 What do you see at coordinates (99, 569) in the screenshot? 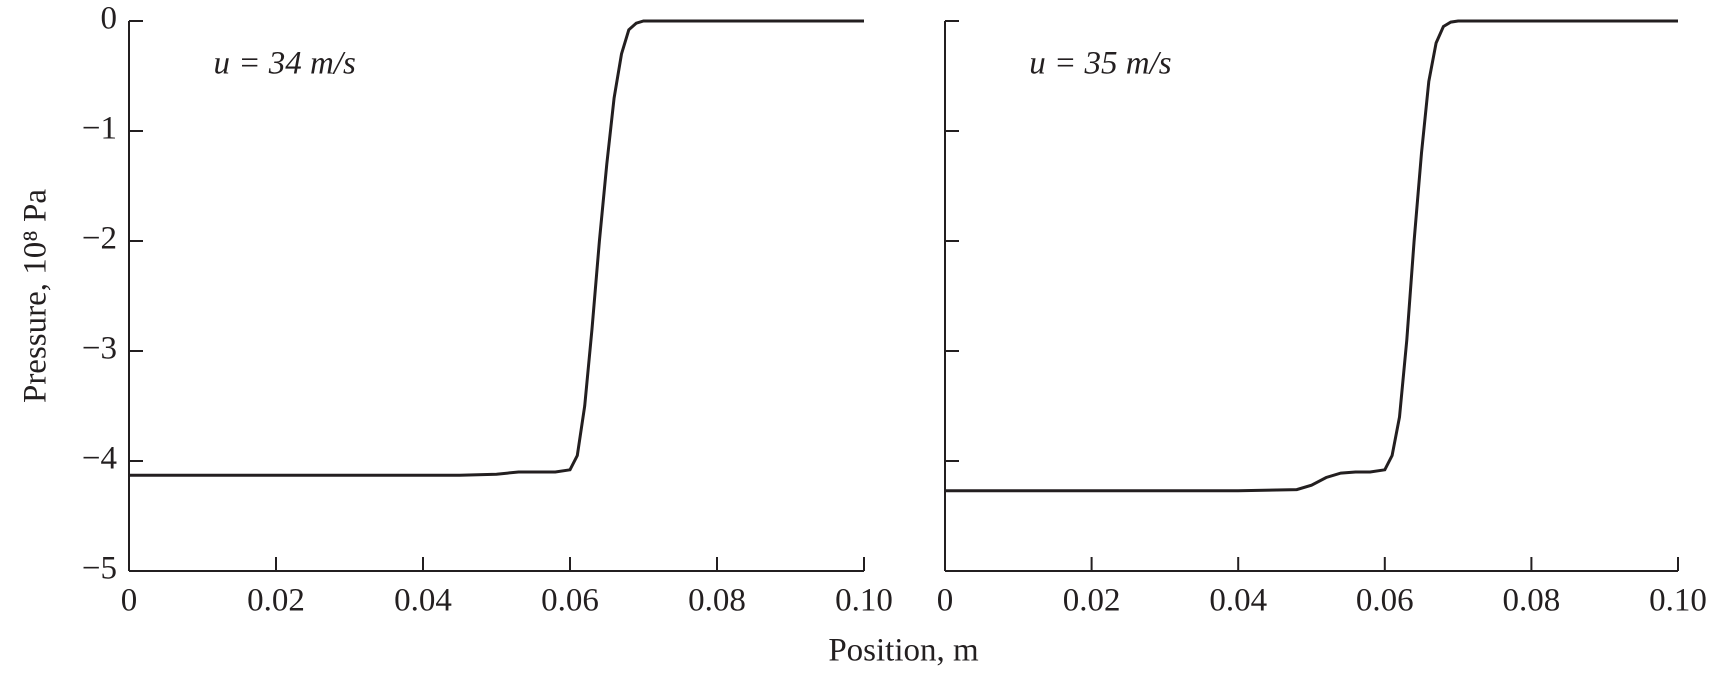
I see `y-tick-label: −5` at bounding box center [99, 569].